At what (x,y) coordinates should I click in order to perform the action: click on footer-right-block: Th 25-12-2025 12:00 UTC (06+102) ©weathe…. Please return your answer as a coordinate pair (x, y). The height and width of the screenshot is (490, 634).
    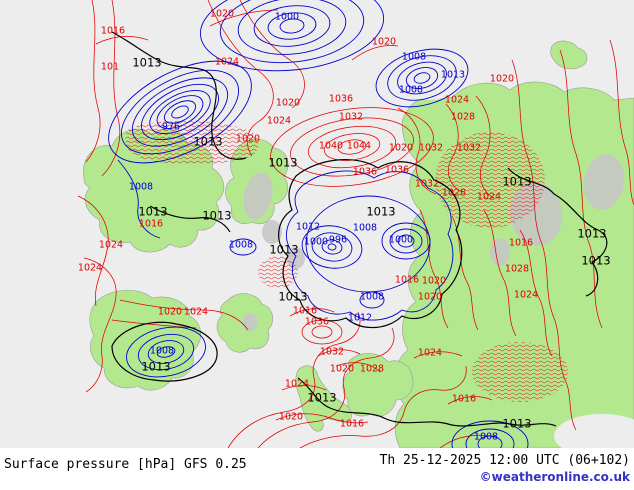
    Looking at the image, I should click on (505, 468).